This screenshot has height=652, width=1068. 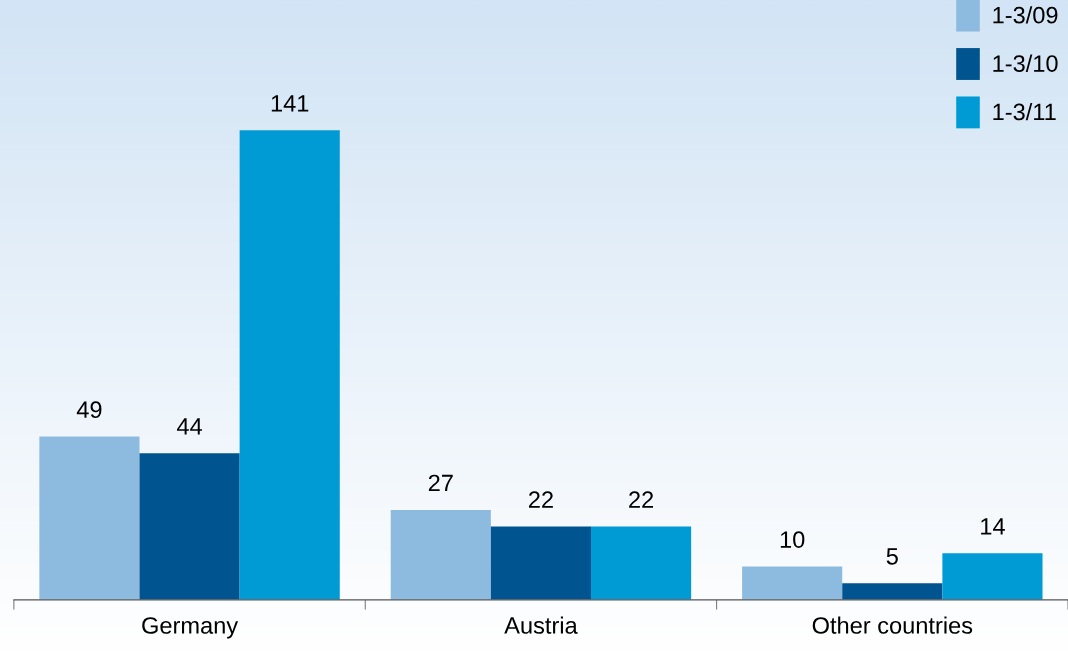 What do you see at coordinates (541, 625) in the screenshot?
I see `x-tick-label: Austria` at bounding box center [541, 625].